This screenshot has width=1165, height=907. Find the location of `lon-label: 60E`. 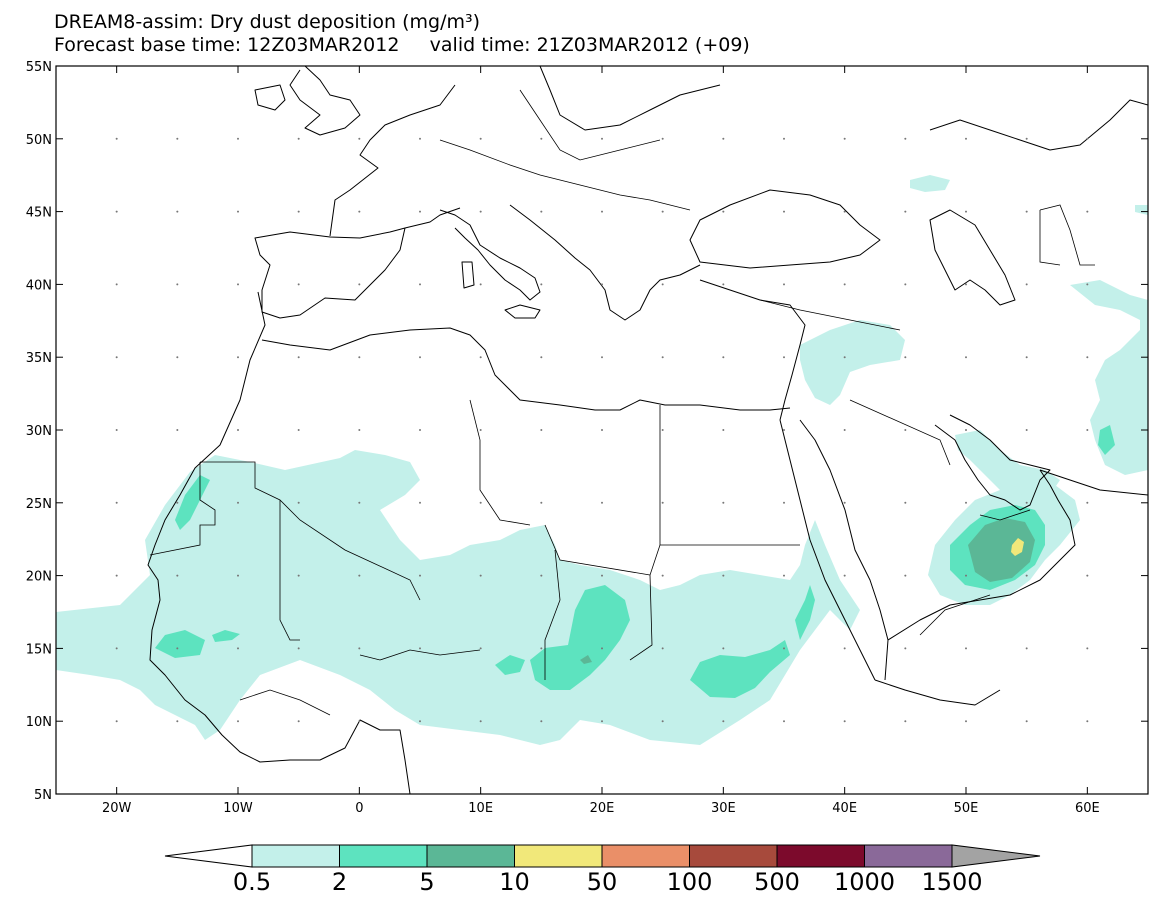

lon-label: 60E is located at coordinates (1087, 808).